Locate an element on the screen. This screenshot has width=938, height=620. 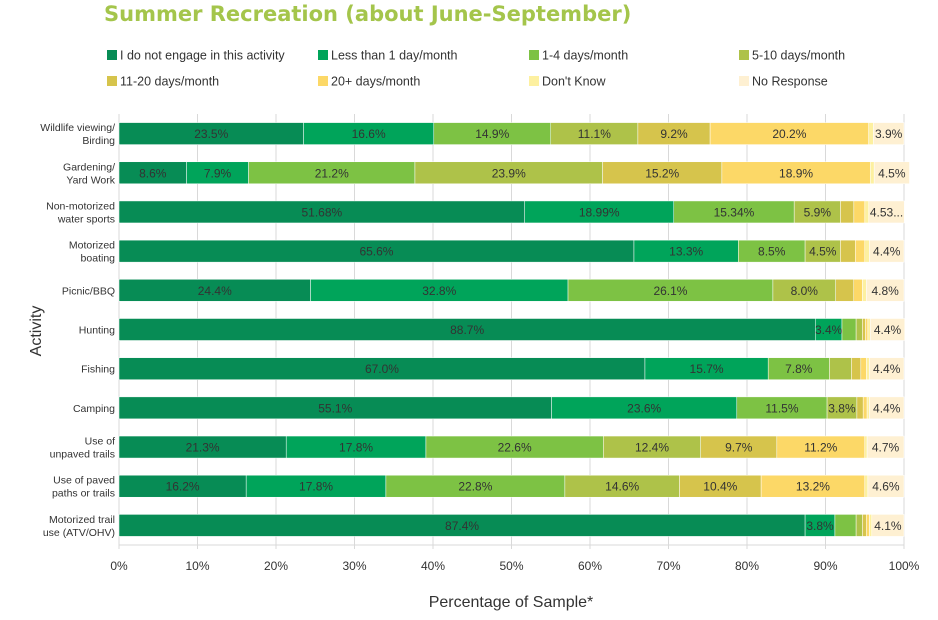
x-tick-labels: 0% 10% 20% 30% 40% 50% 60% 70% 80% 90% 100% is located at coordinates (514, 566).